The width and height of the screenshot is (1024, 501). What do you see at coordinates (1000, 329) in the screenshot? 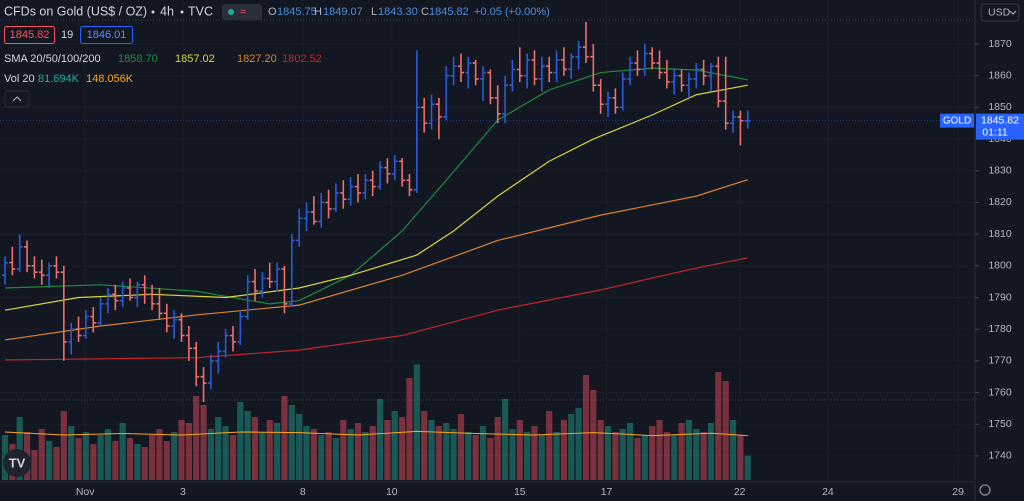
I see `y-tick-label: 1780` at bounding box center [1000, 329].